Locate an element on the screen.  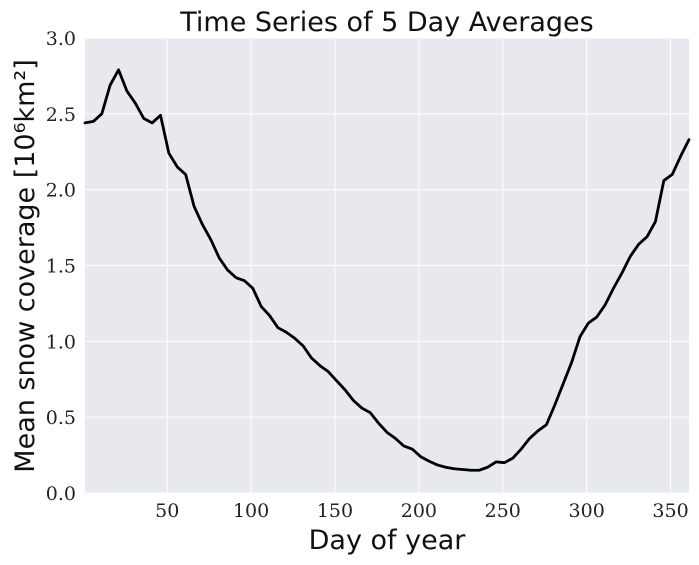
x-tick-label: 150 is located at coordinates (335, 511).